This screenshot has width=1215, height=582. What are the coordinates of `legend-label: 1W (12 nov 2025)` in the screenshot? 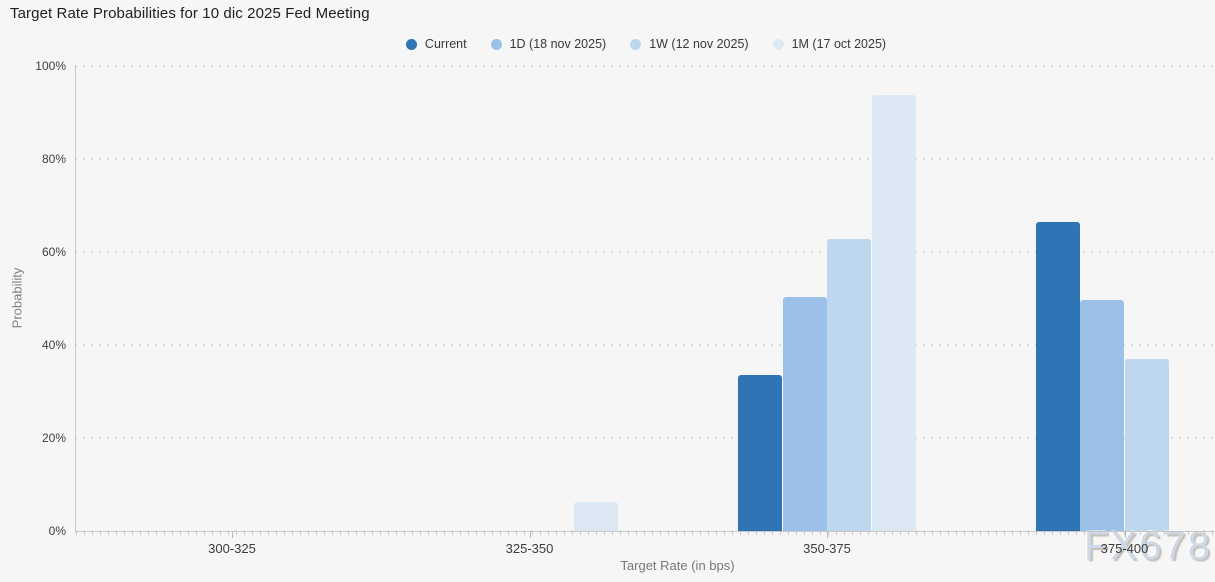 It's located at (699, 44).